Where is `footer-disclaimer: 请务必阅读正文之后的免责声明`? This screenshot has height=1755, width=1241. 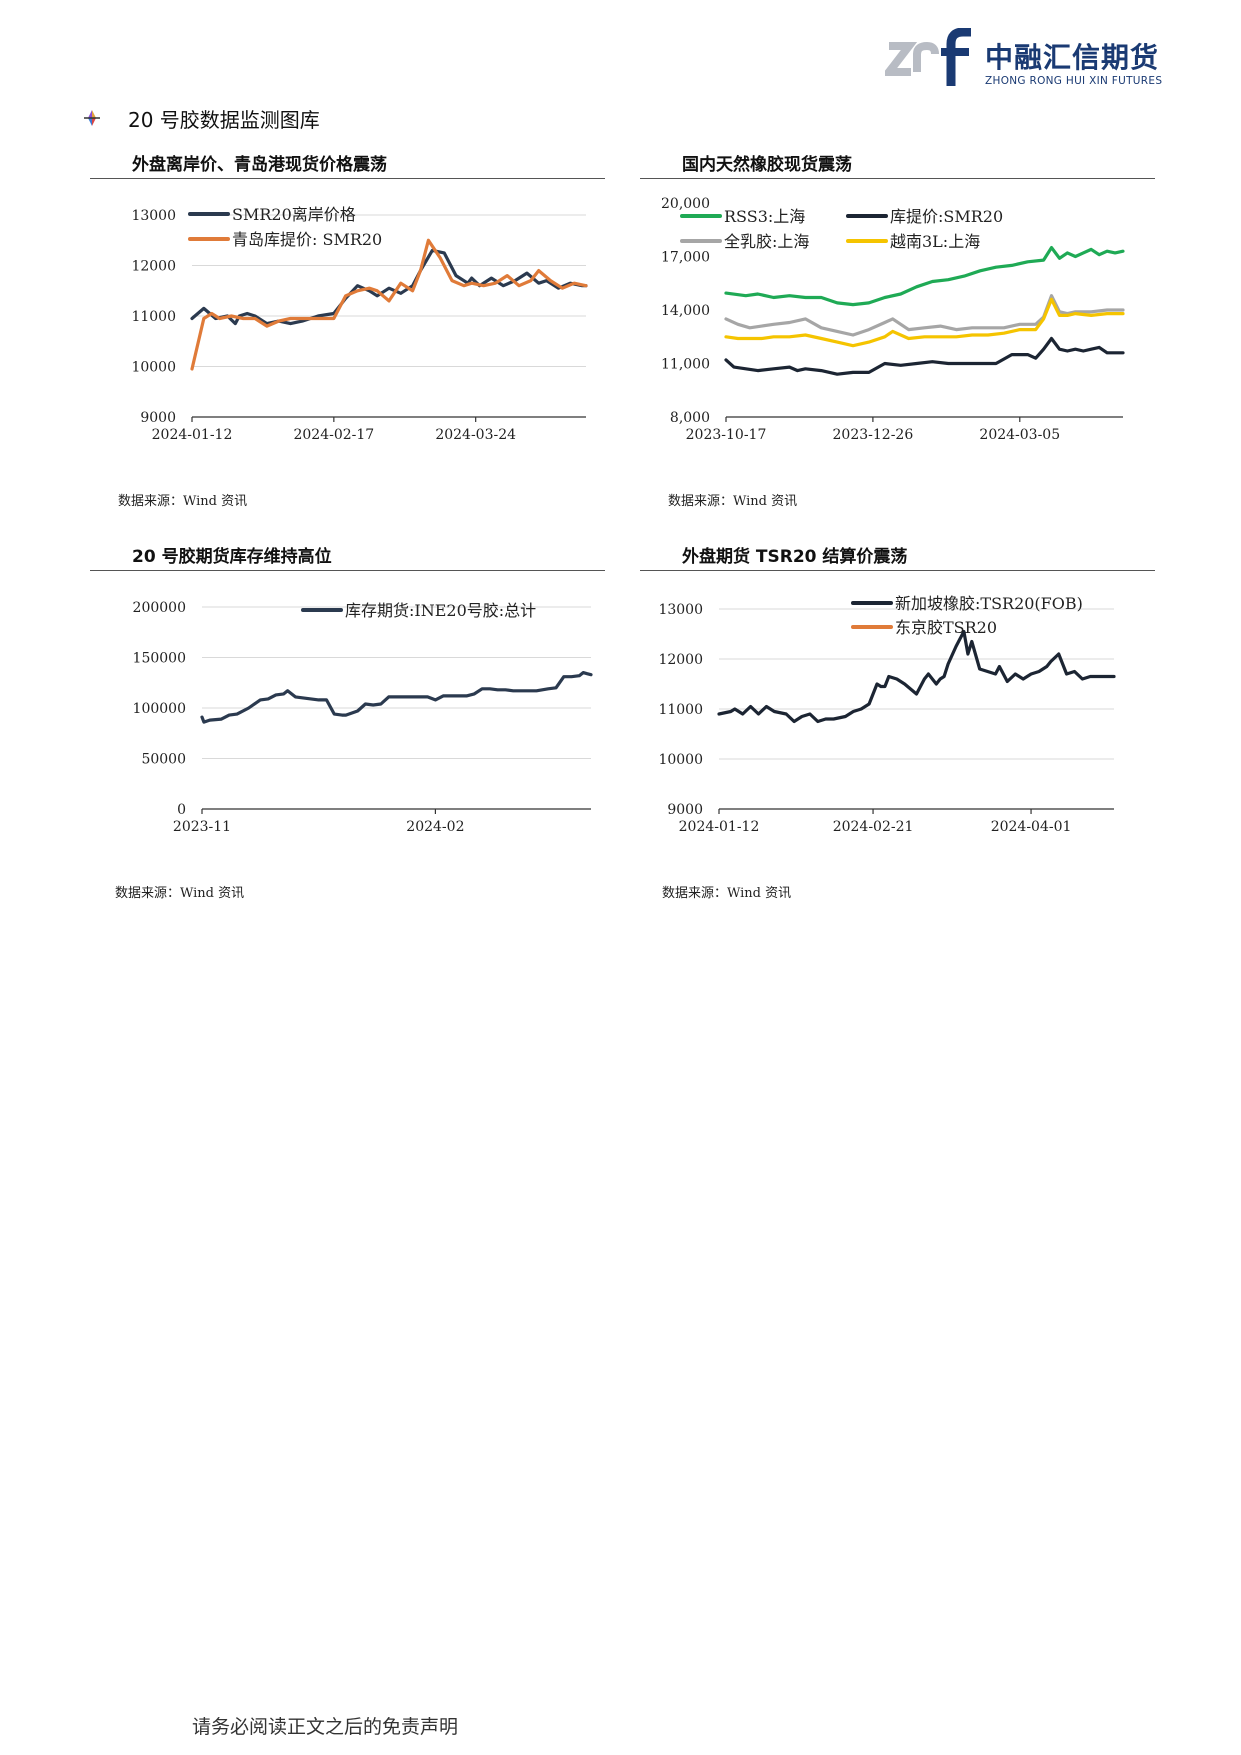 footer-disclaimer: 请务必阅读正文之后的免责声明 is located at coordinates (325, 1727).